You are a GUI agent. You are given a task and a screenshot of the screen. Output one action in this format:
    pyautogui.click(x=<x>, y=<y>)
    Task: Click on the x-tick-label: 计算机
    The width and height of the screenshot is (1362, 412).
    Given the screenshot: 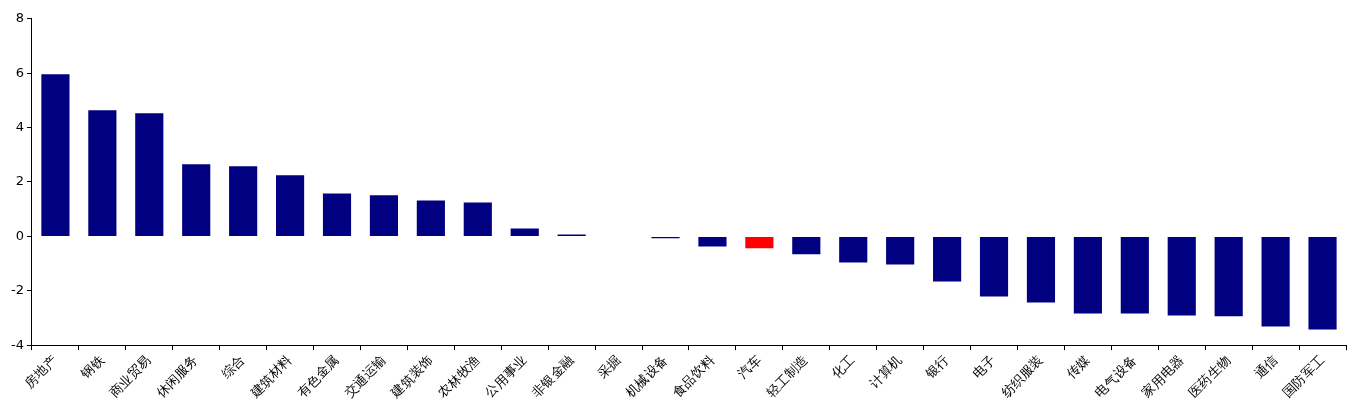 What is the action you would take?
    pyautogui.click(x=885, y=371)
    